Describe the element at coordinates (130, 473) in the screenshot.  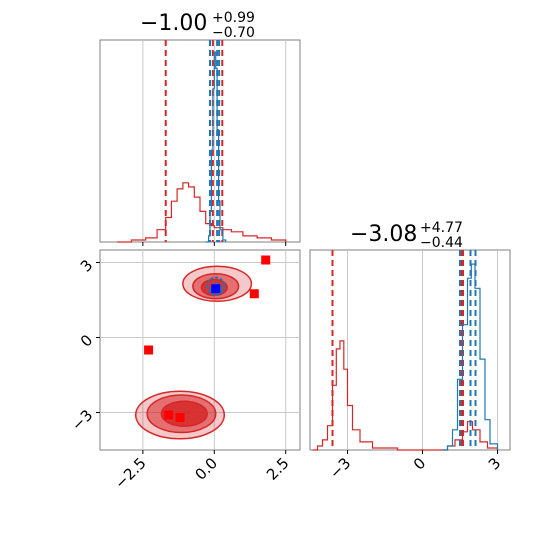
I see `x-tick-label-0: −2.5` at that location.